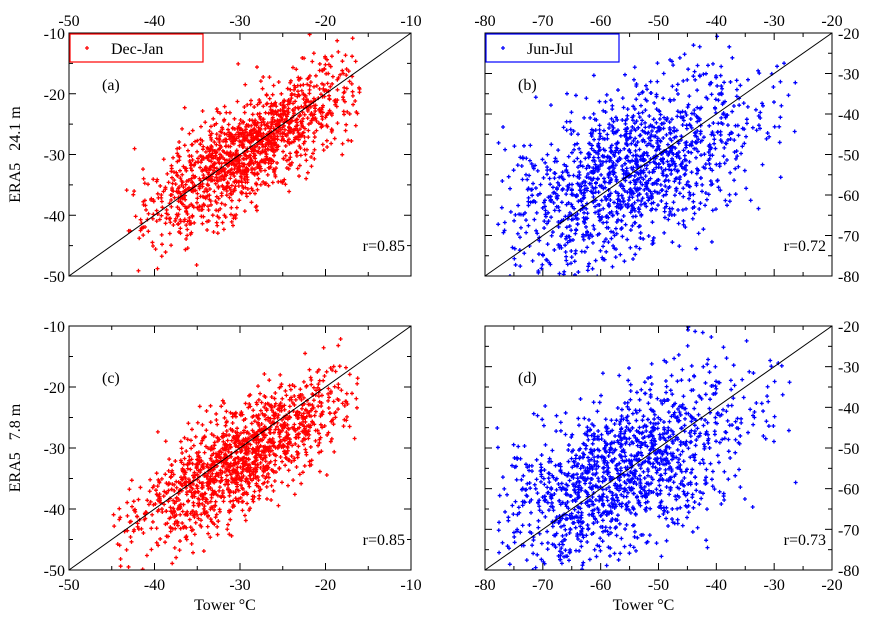 The width and height of the screenshot is (870, 618). What do you see at coordinates (154, 585) in the screenshot?
I see `x-tick-label: -40` at bounding box center [154, 585].